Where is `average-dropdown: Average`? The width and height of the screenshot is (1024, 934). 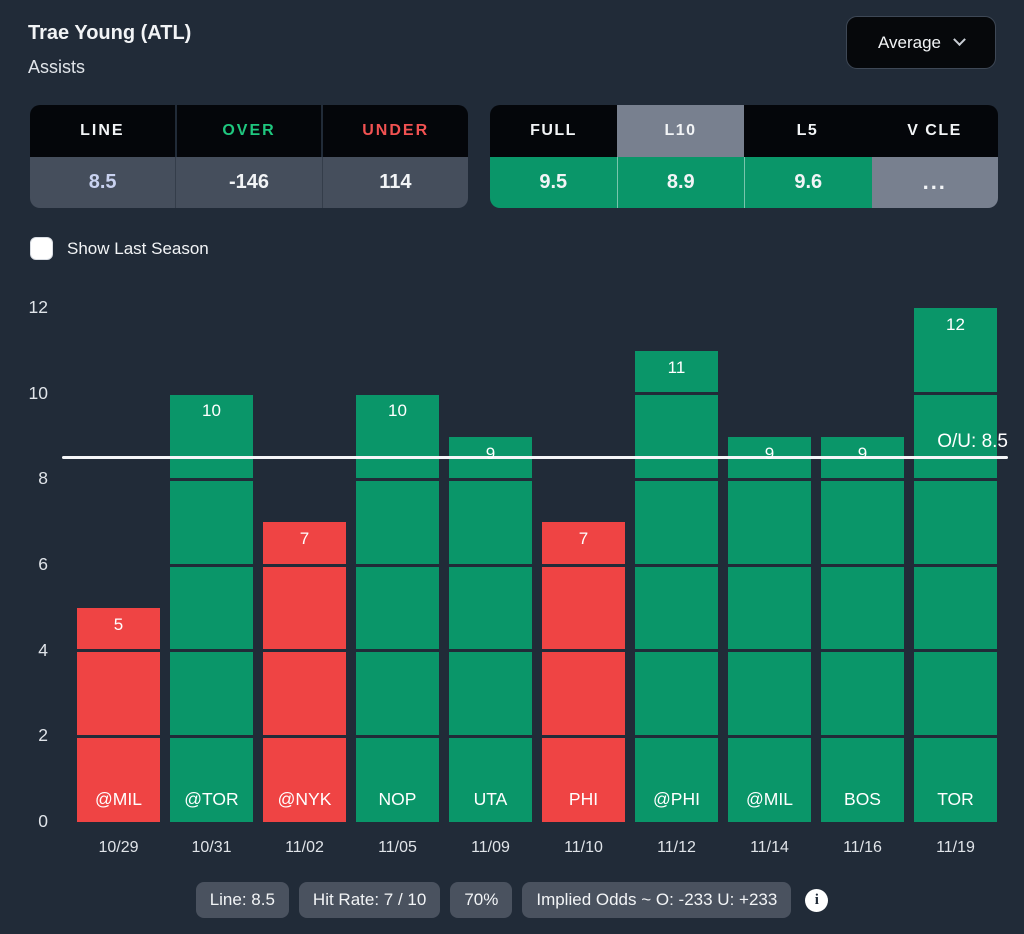 average-dropdown: Average is located at coordinates (921, 42).